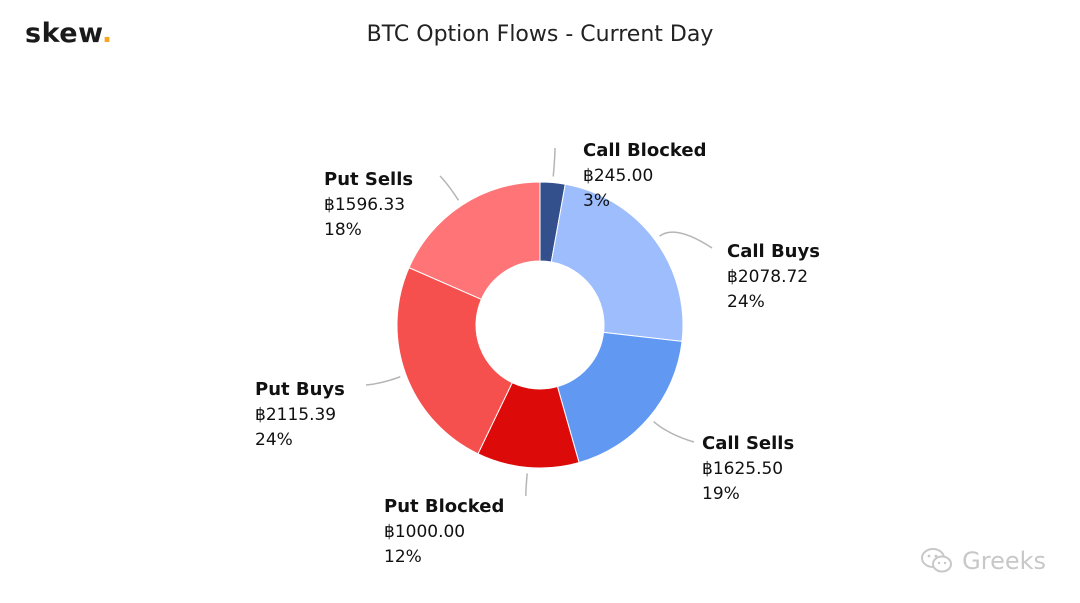  Describe the element at coordinates (596, 201) in the screenshot. I see `slice-label-percent: 3%` at that location.